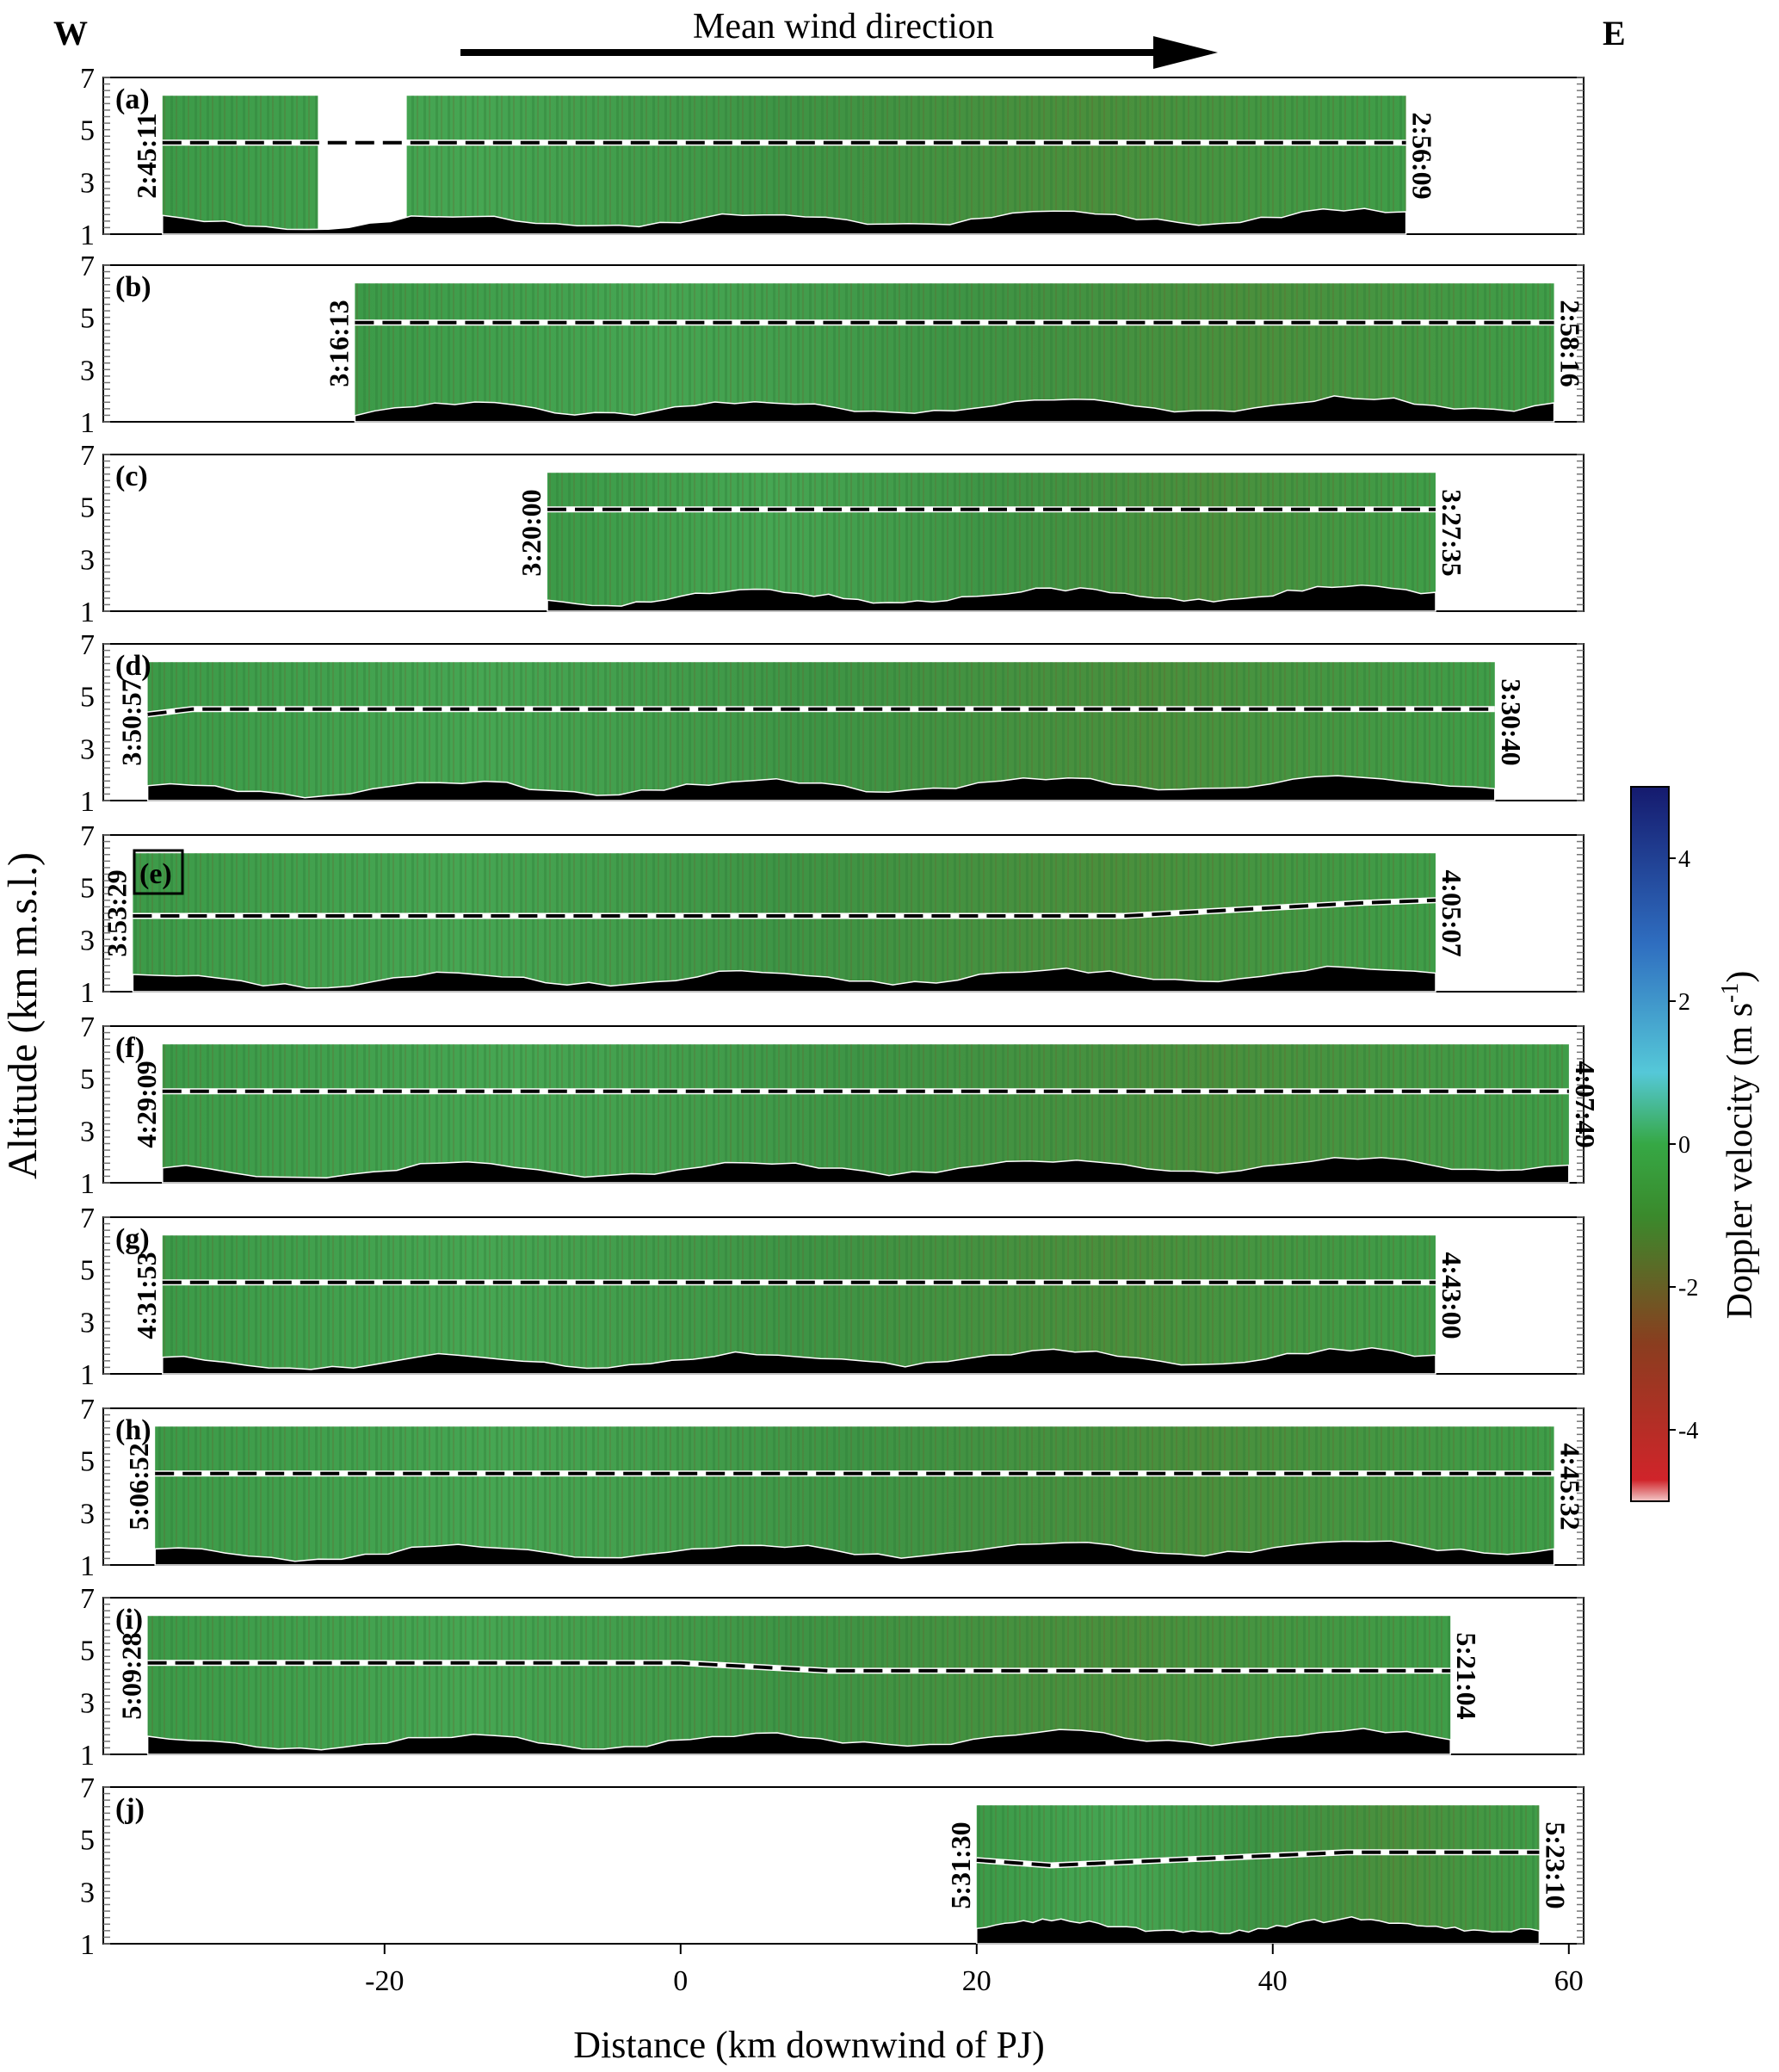  What do you see at coordinates (1650, 1144) in the screenshot?
I see `colorbar-gradient` at bounding box center [1650, 1144].